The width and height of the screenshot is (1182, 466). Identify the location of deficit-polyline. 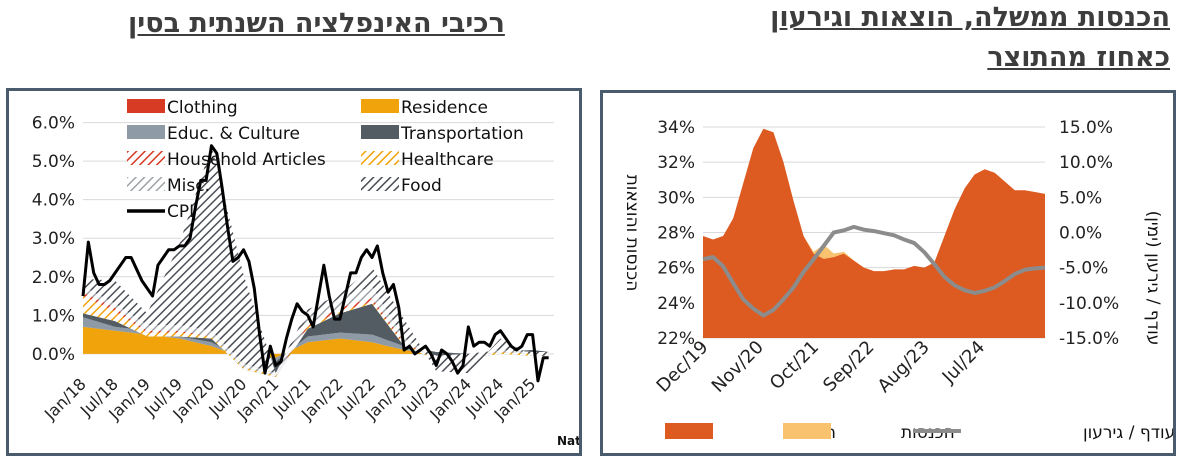
(874, 271).